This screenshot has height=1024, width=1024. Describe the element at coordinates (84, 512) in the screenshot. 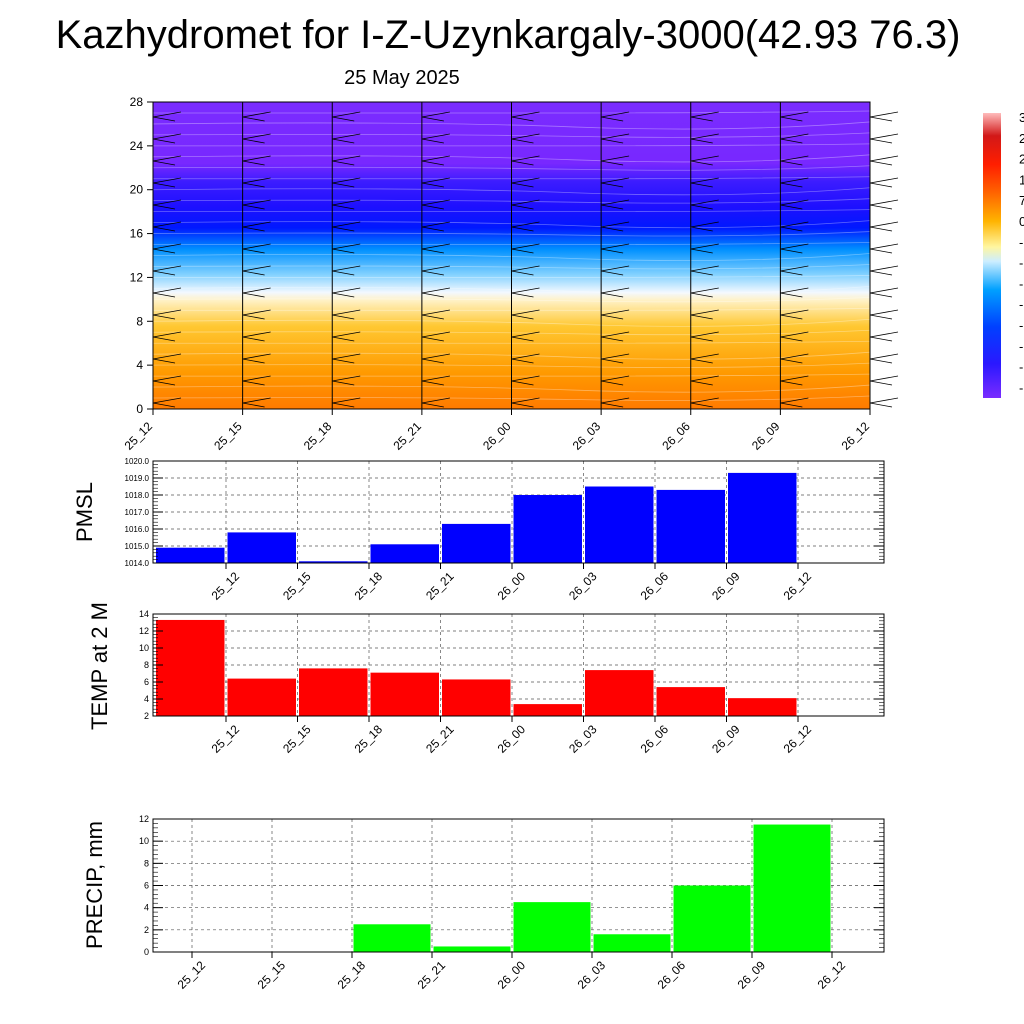

I see `y-axis-label: PMSL` at that location.